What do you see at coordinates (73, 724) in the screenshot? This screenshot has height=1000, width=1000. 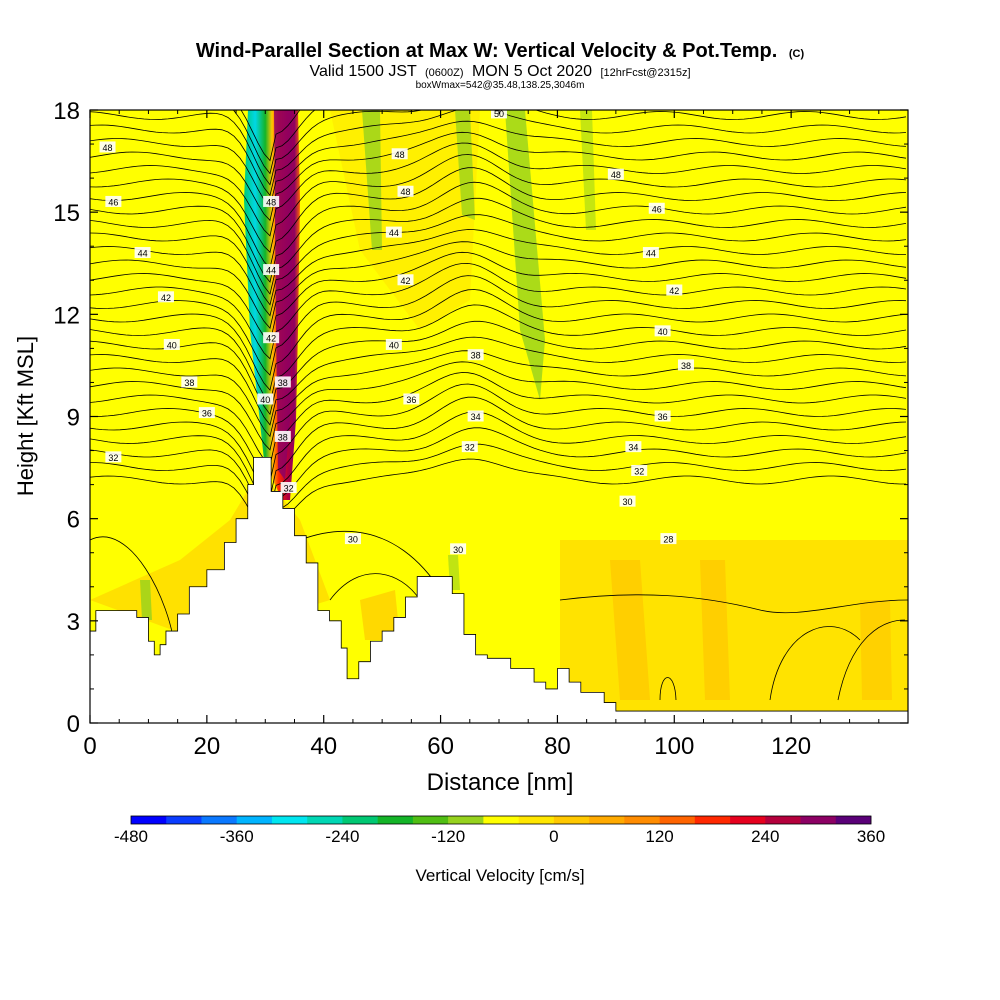 I see `y-tick-label: 0` at bounding box center [73, 724].